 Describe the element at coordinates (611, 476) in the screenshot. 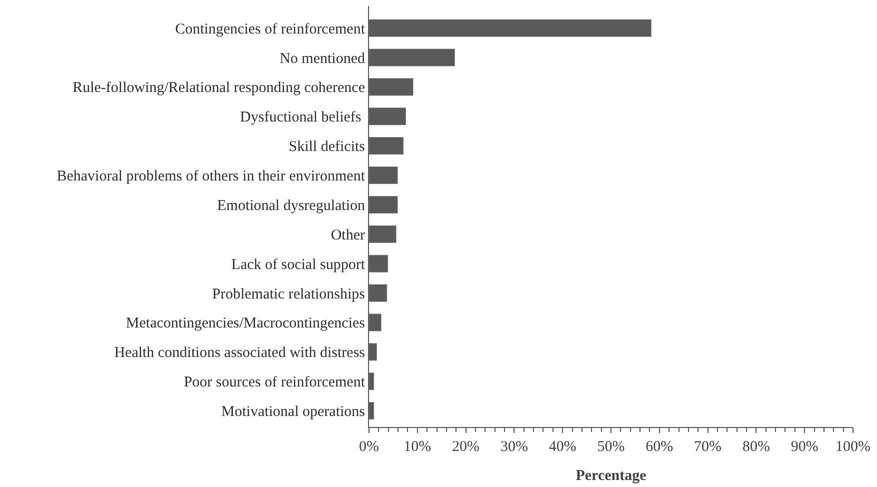

I see `x-axis-title: Percentage` at that location.